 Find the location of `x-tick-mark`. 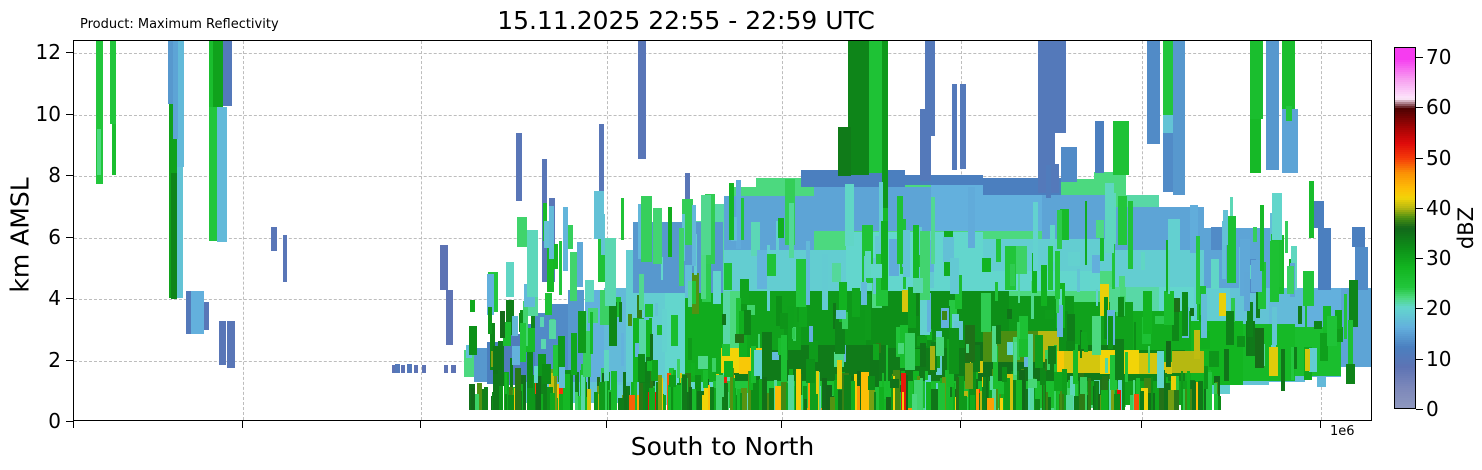

x-tick-mark is located at coordinates (961, 424).